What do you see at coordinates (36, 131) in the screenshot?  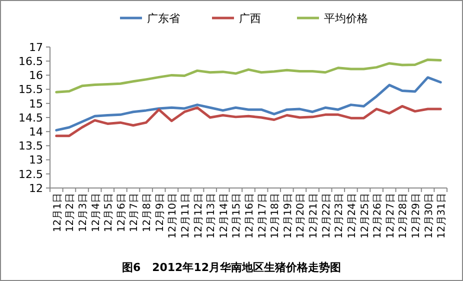 I see `y-tick-label: 14` at bounding box center [36, 131].